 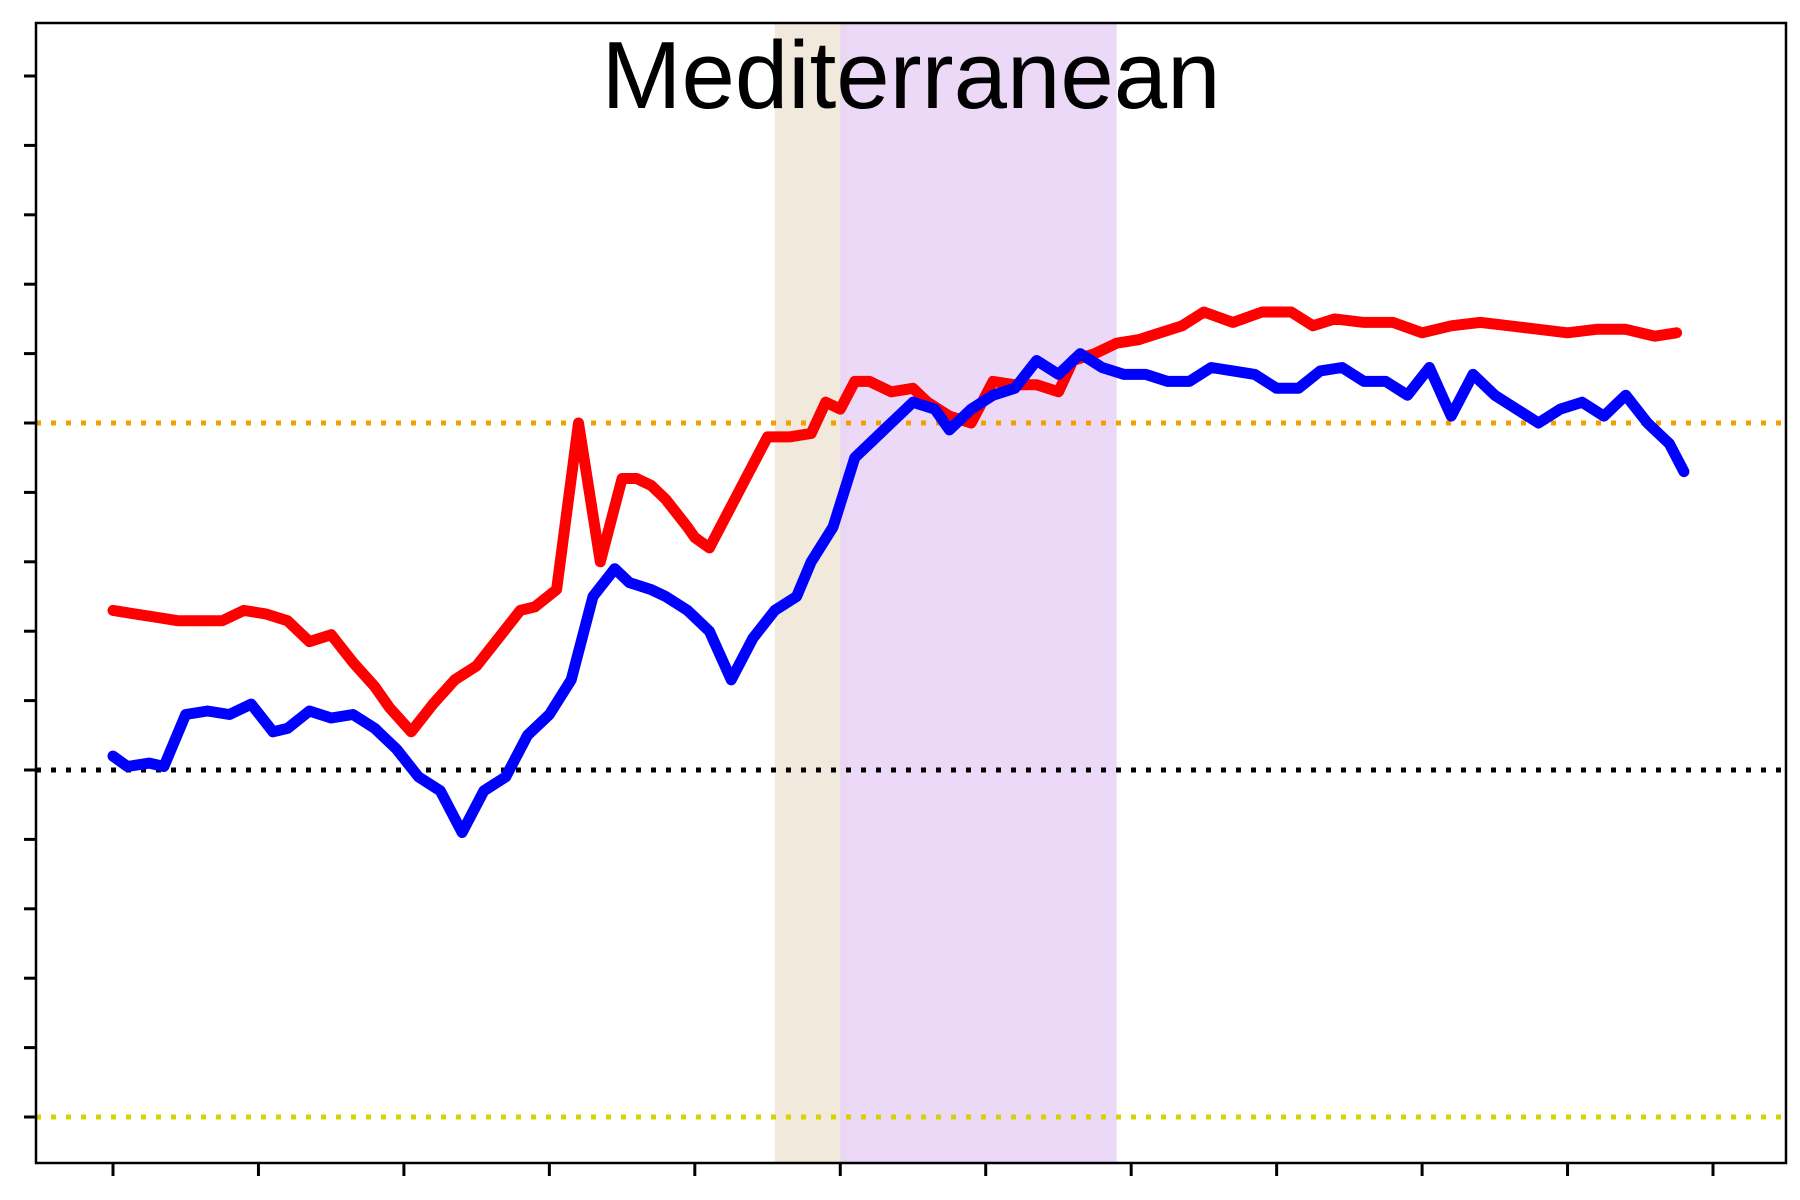 What do you see at coordinates (30, 596) in the screenshot?
I see `y-axis-ticks` at bounding box center [30, 596].